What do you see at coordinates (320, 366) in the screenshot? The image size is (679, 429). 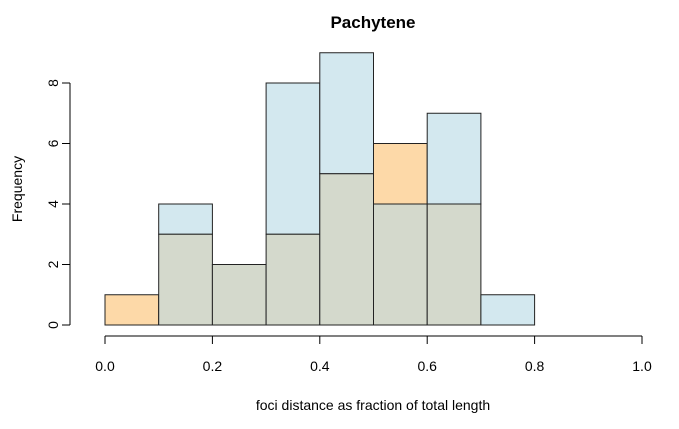 I see `x-tick-label-2: 0.4` at bounding box center [320, 366].